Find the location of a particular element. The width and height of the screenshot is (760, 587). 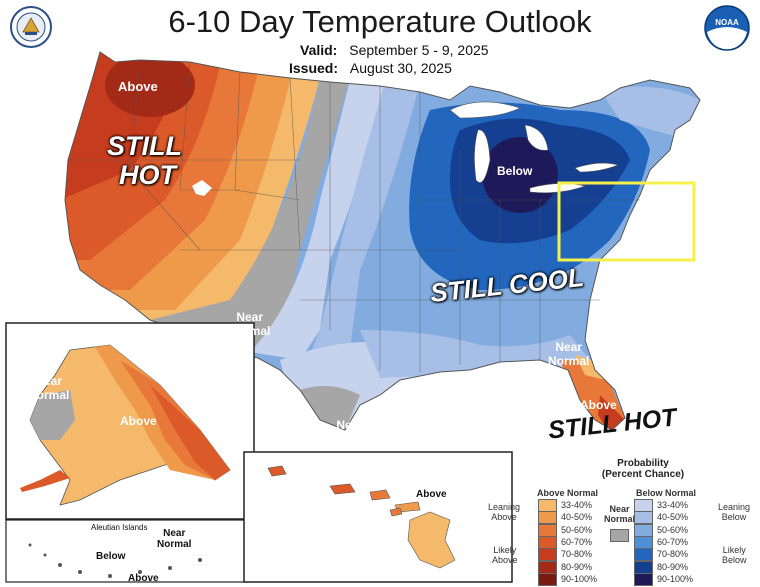

label-fl-normal: Normal is located at coordinates (569, 361).